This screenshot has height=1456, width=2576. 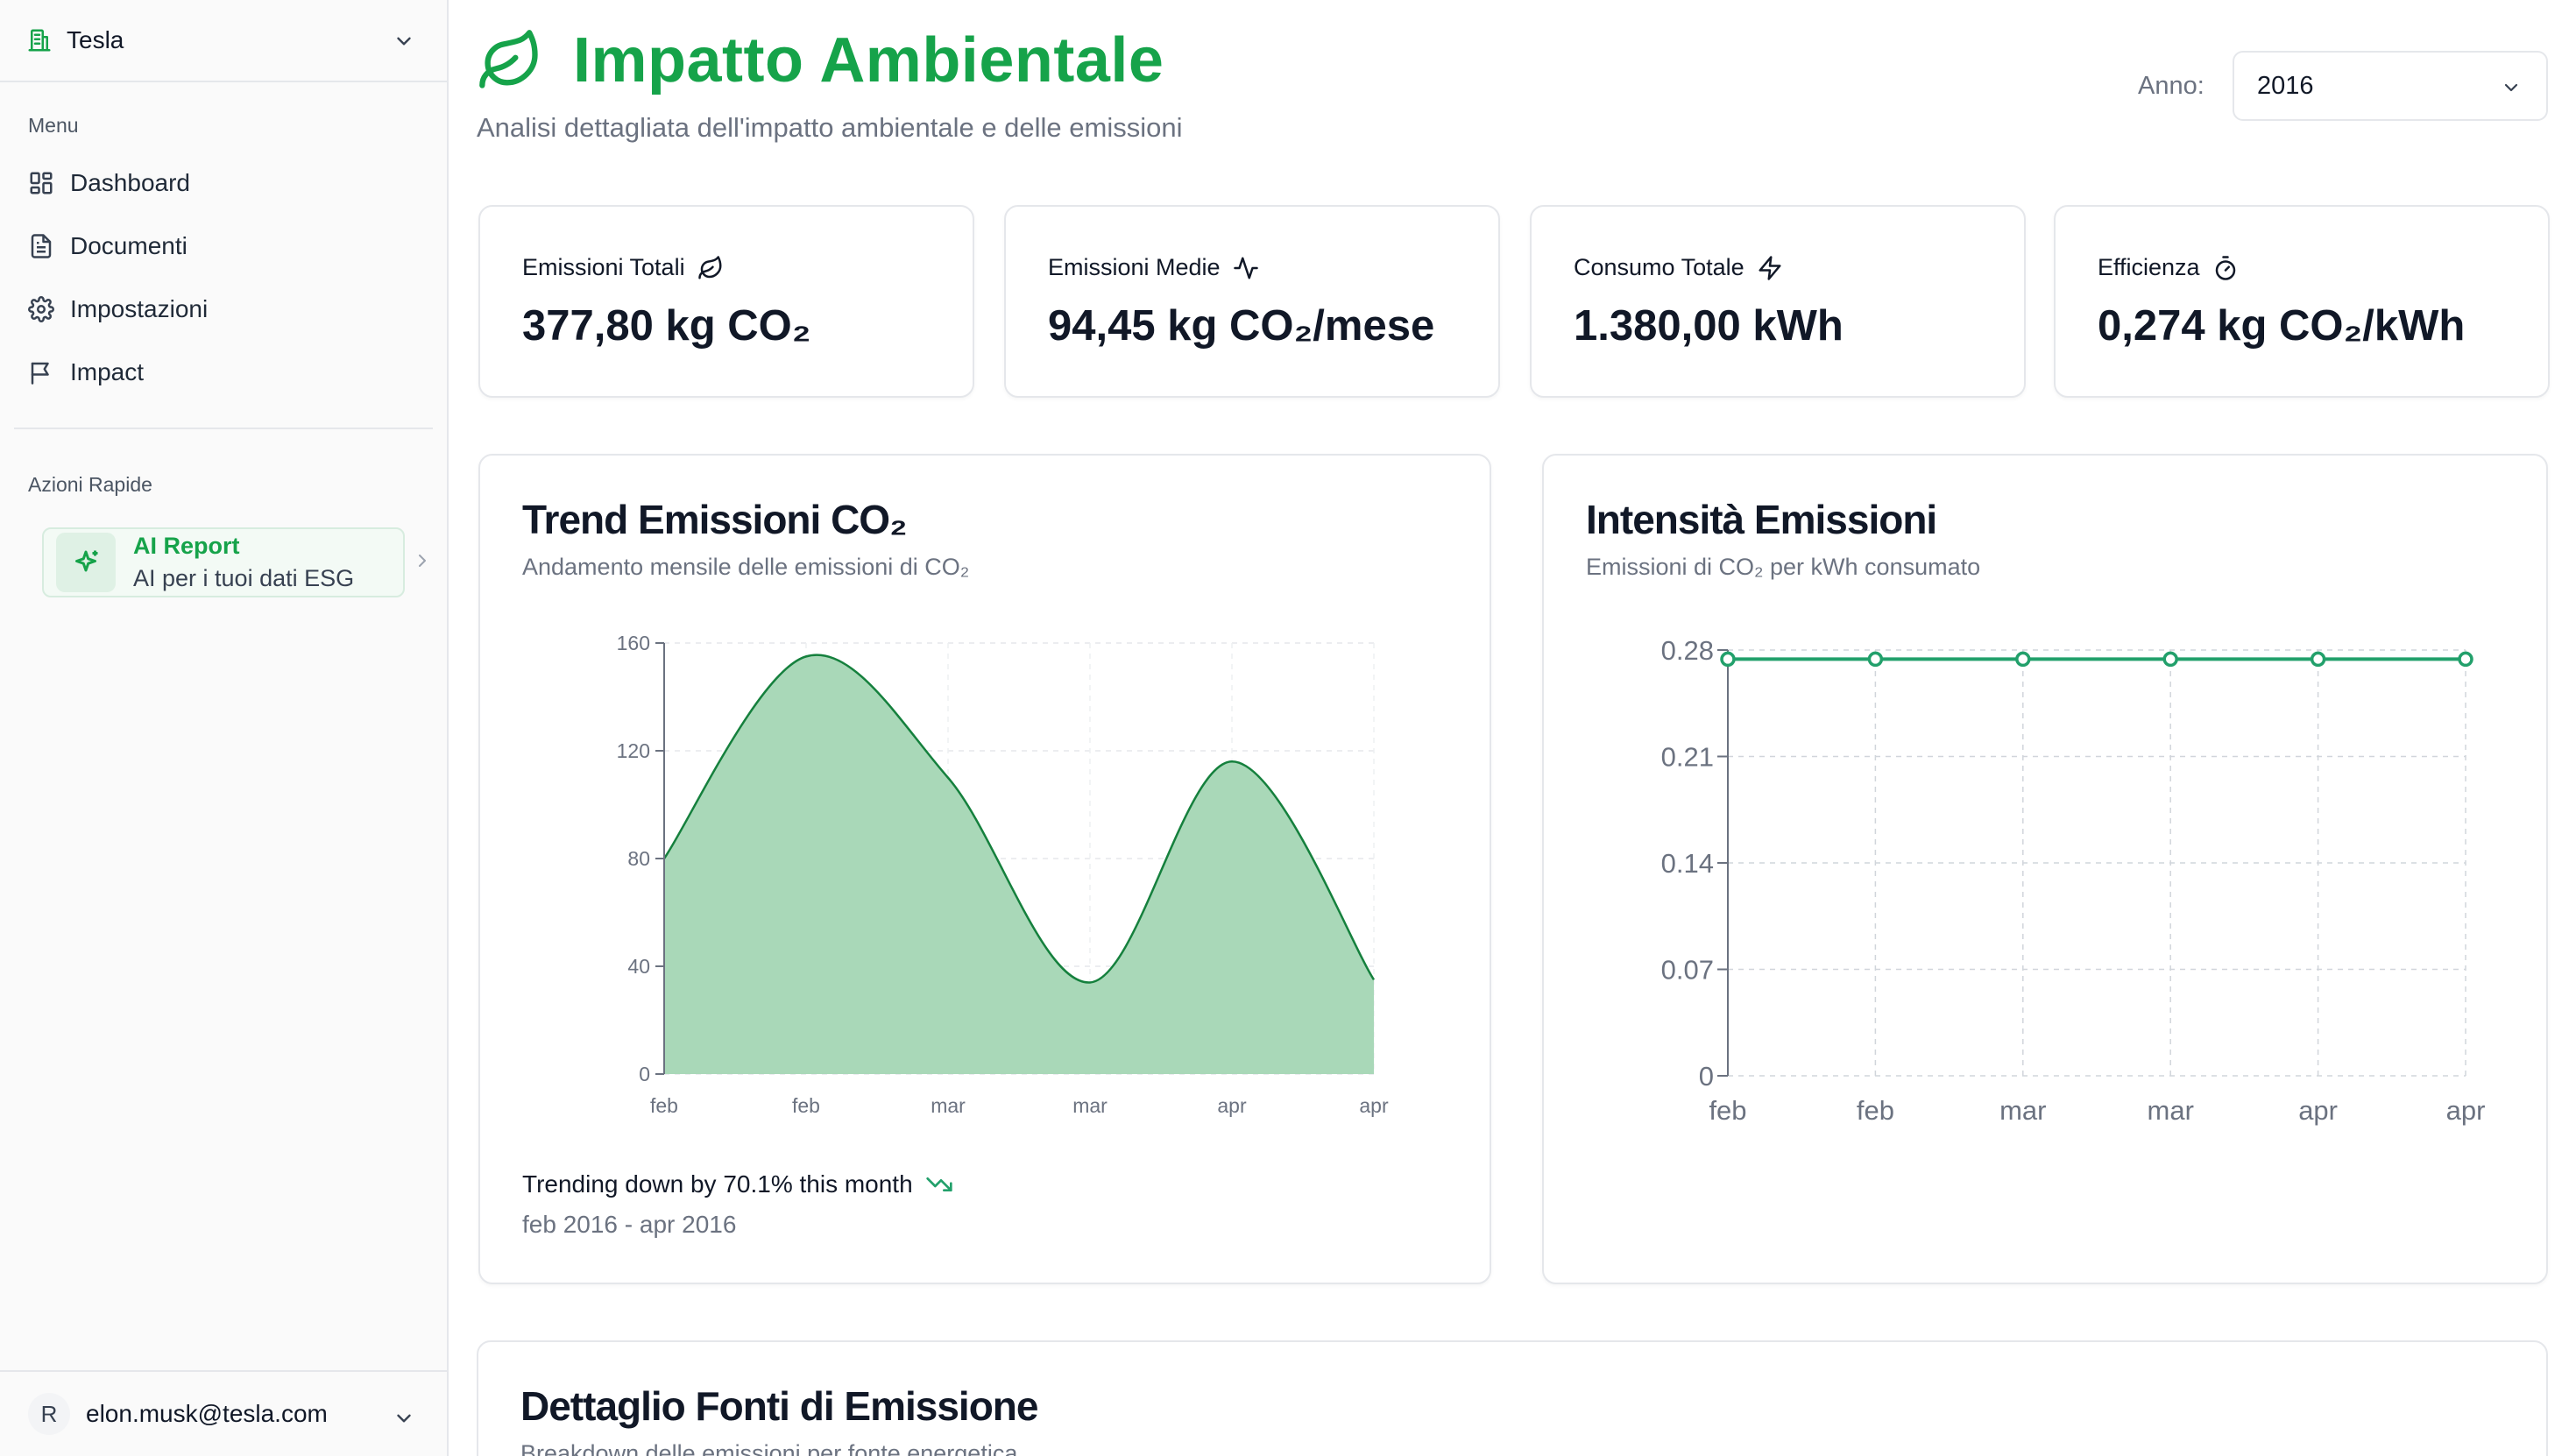 I want to click on y-tick-label: 80, so click(x=638, y=858).